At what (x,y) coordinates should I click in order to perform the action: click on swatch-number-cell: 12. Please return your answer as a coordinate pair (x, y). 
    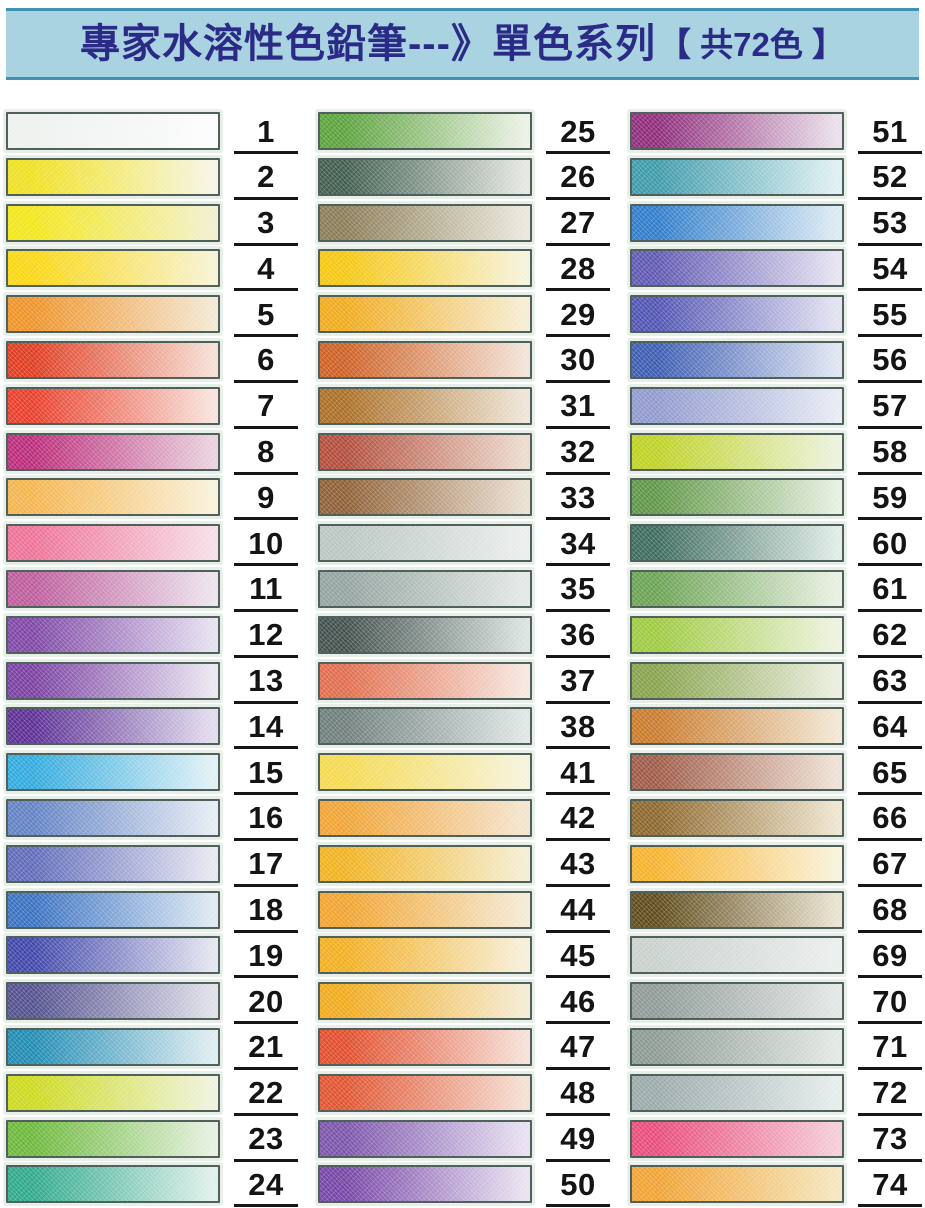
    Looking at the image, I should click on (266, 637).